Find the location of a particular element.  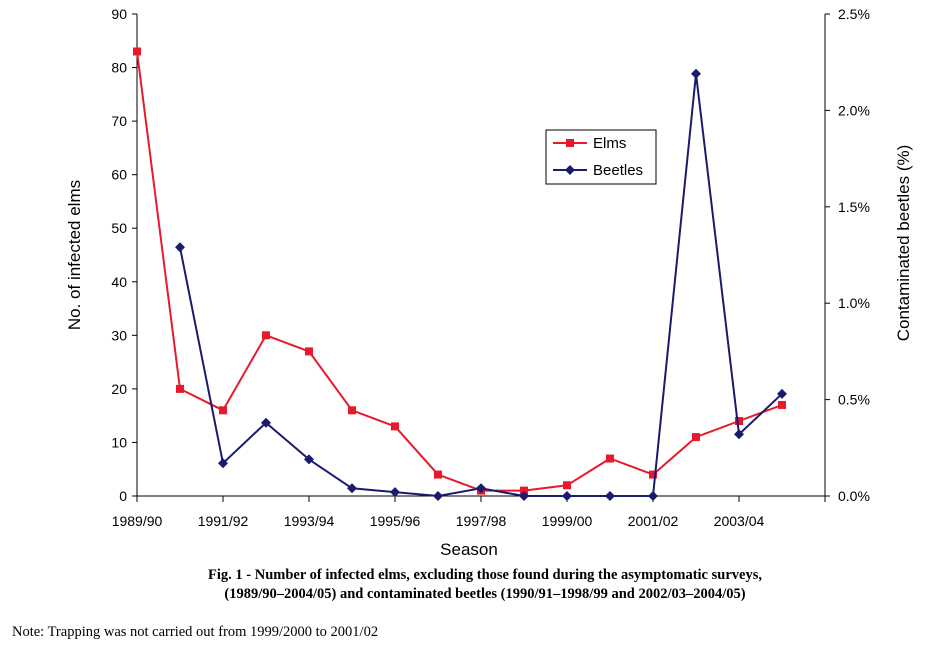

x-tick-label: 2001/02 is located at coordinates (653, 521).